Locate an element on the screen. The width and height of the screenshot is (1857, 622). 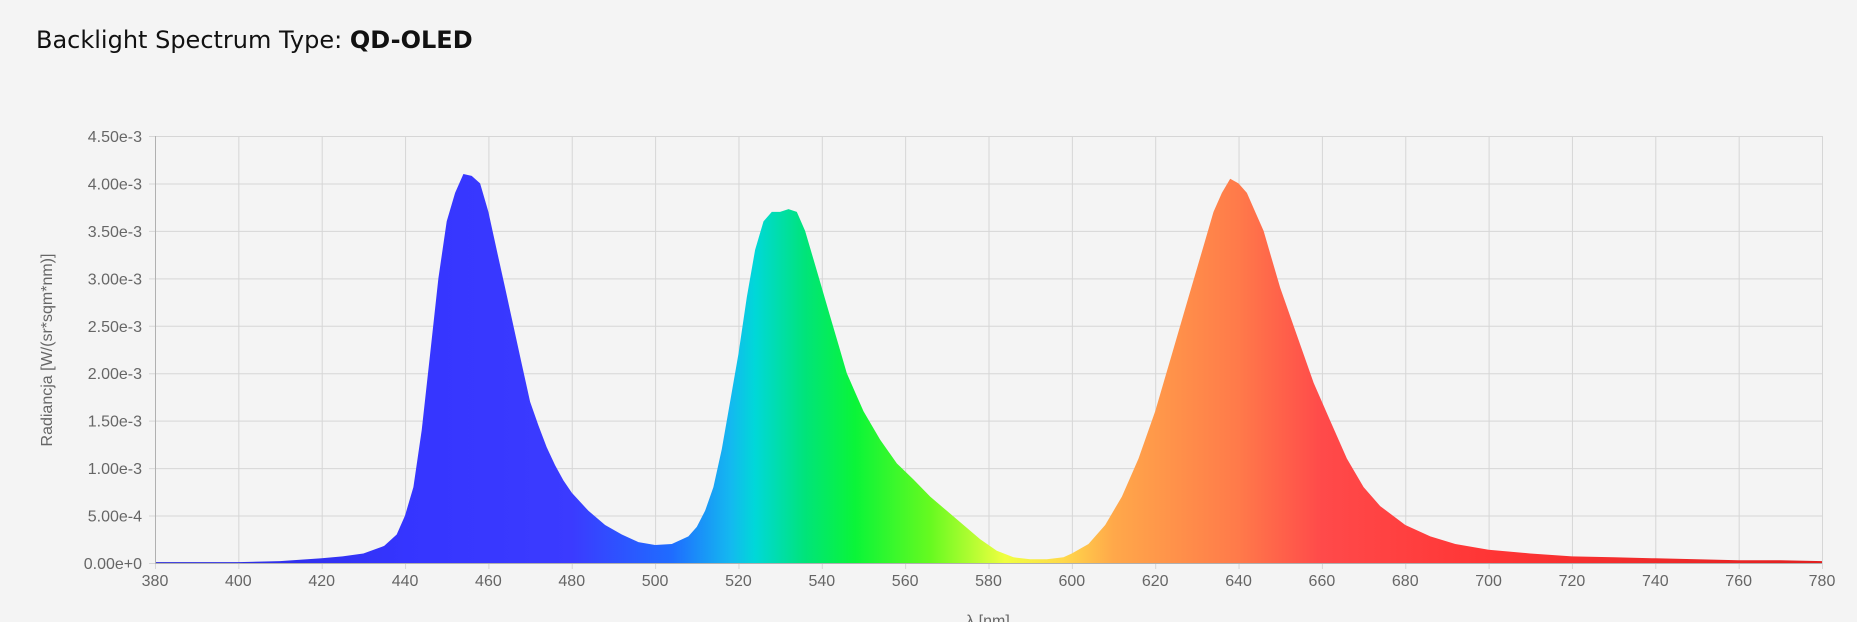
x-tick-label: 620 is located at coordinates (1155, 581).